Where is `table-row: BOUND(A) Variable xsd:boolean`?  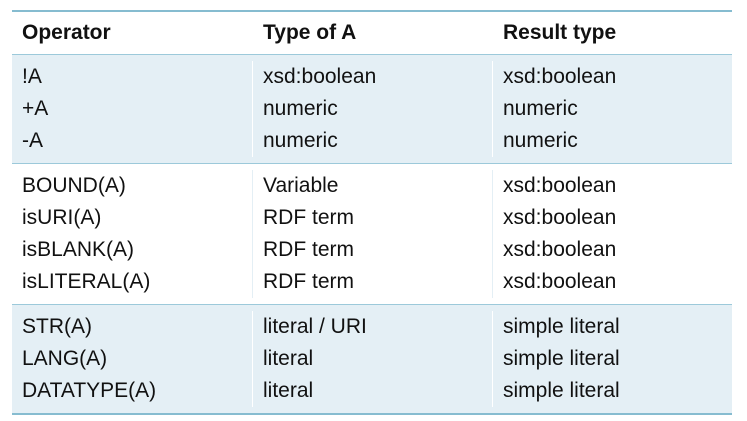
table-row: BOUND(A) Variable xsd:boolean is located at coordinates (372, 186).